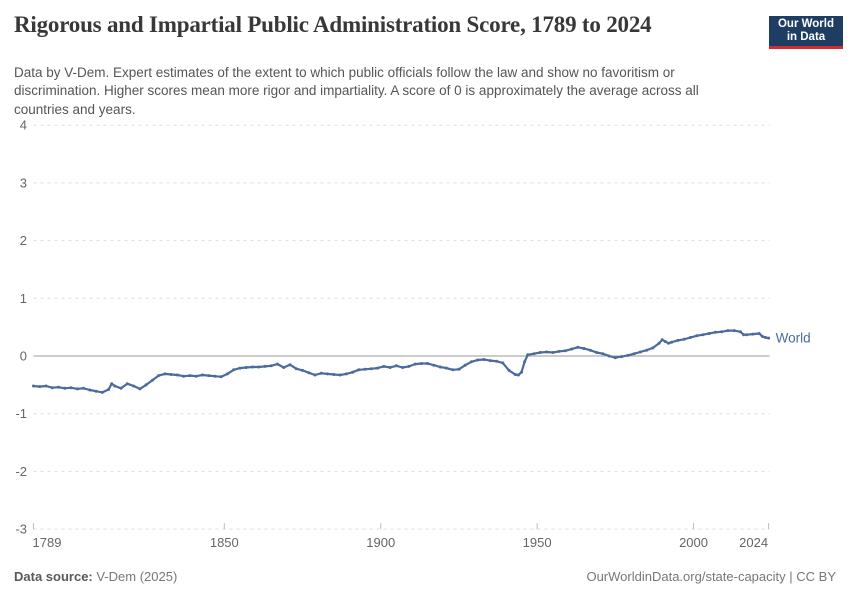  What do you see at coordinates (21, 471) in the screenshot?
I see `y-tick-label: -2` at bounding box center [21, 471].